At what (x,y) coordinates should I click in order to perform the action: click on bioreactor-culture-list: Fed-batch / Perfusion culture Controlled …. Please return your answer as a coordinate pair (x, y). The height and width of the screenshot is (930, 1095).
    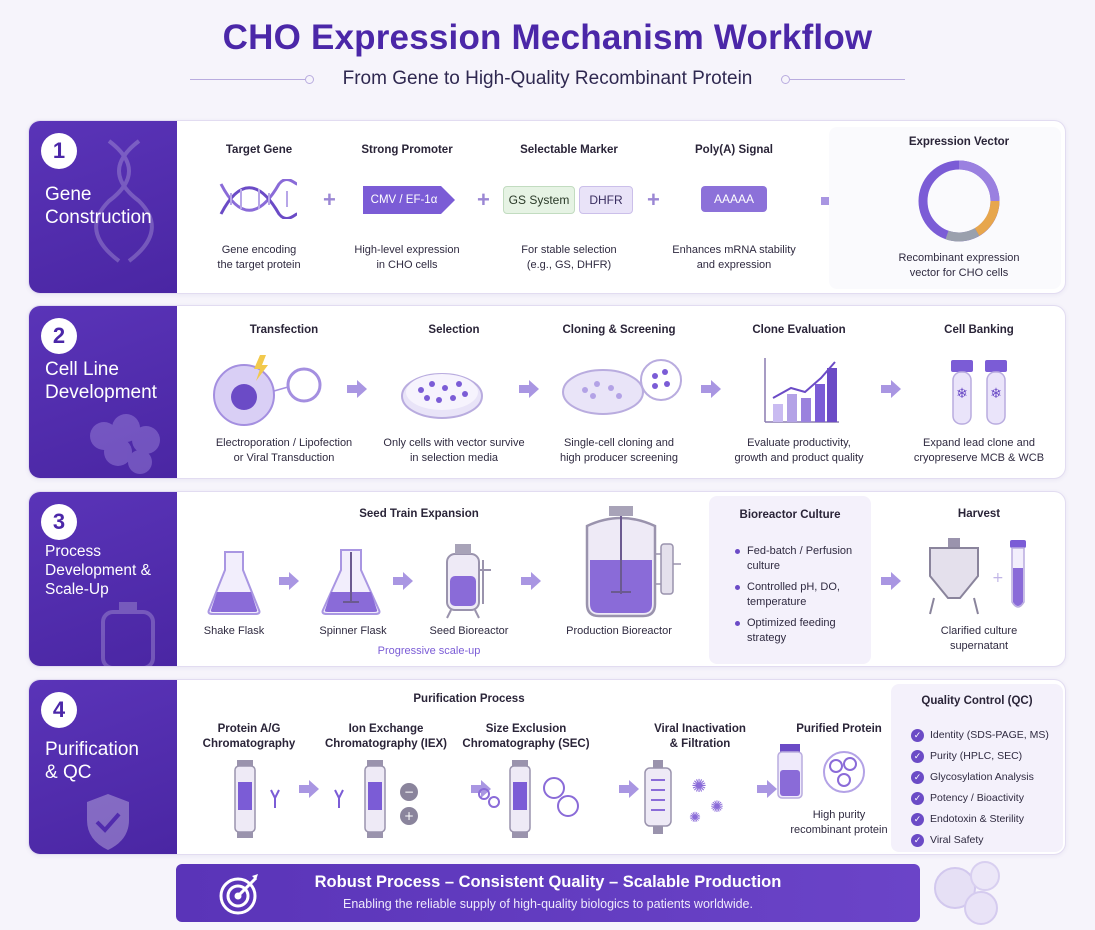
    Looking at the image, I should click on (801, 598).